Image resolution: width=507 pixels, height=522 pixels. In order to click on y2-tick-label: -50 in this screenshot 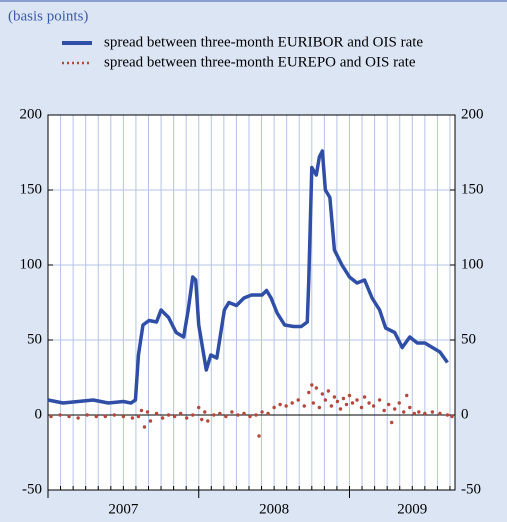, I will do `click(471, 489)`.